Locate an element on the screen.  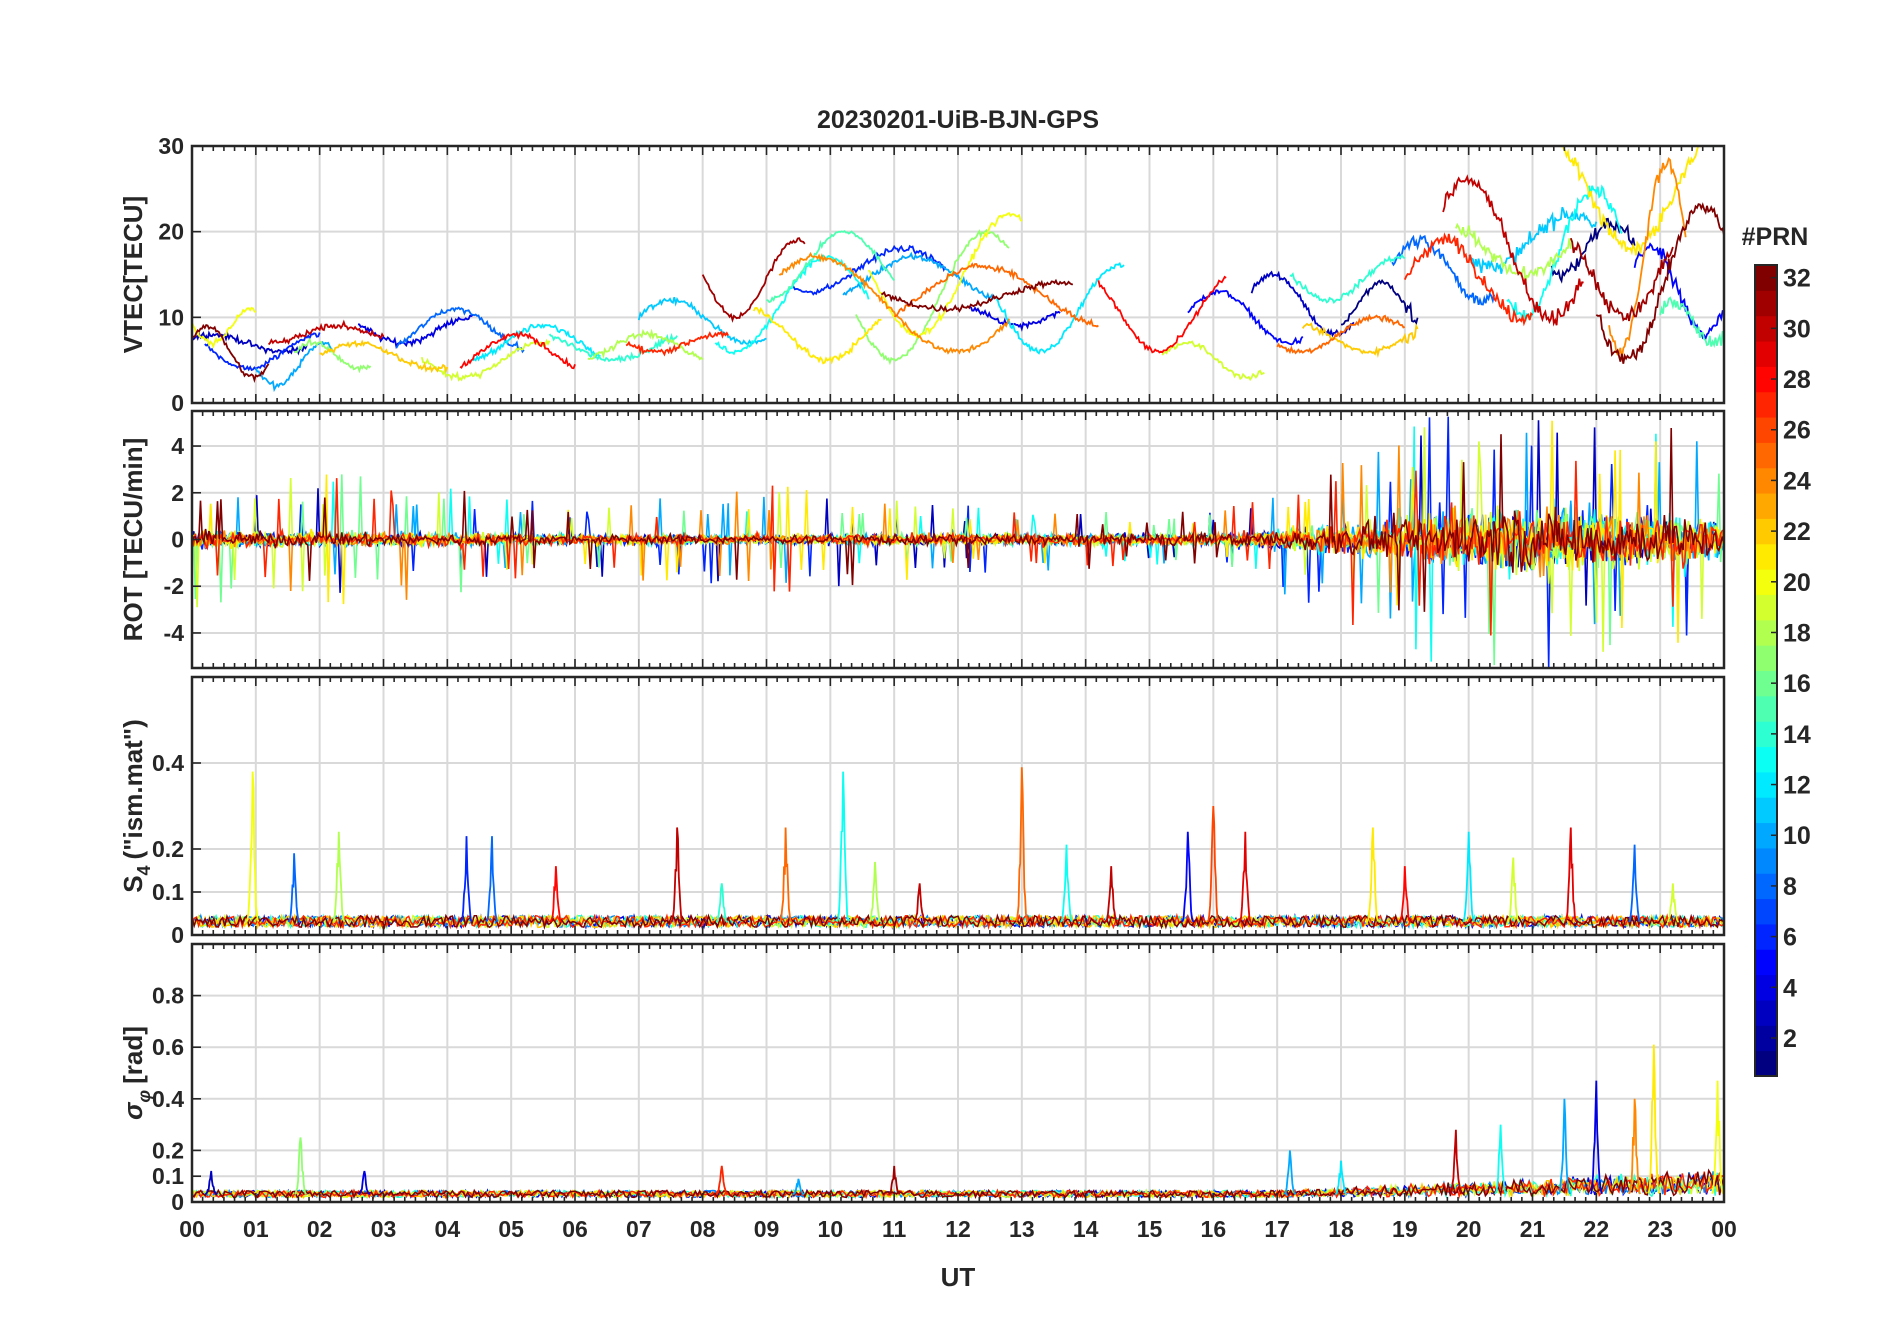
colorbar-frame is located at coordinates (1766, 670).